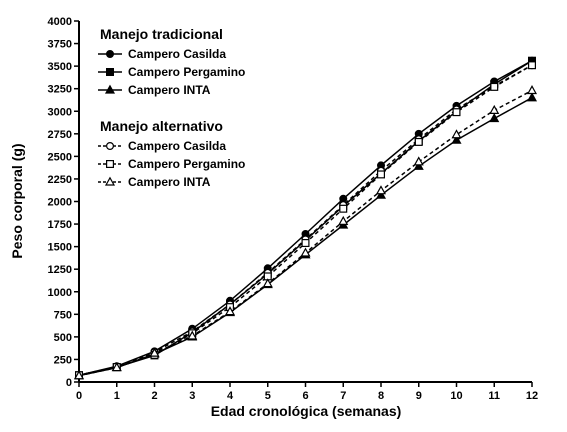 This screenshot has width=567, height=432. What do you see at coordinates (192, 396) in the screenshot?
I see `x-tick-label: 3` at bounding box center [192, 396].